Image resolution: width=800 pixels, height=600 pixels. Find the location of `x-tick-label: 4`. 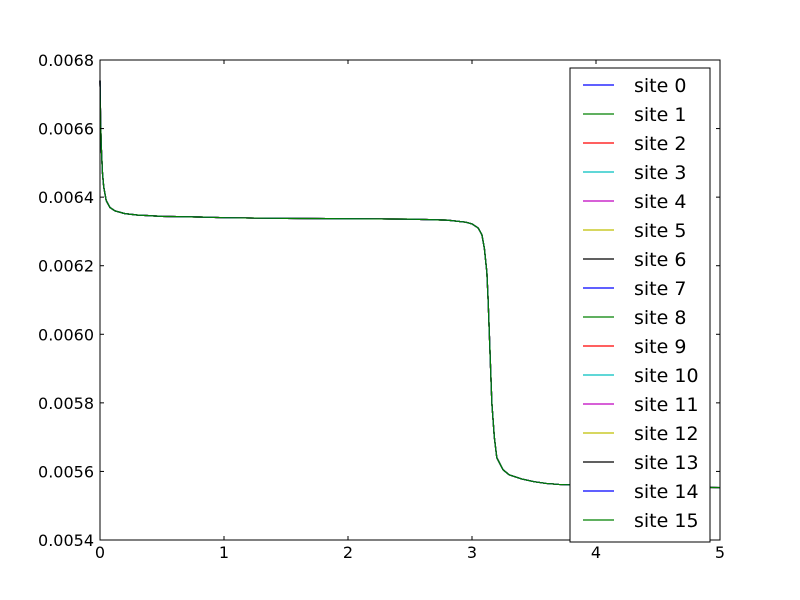

x-tick-label: 4 is located at coordinates (596, 552).